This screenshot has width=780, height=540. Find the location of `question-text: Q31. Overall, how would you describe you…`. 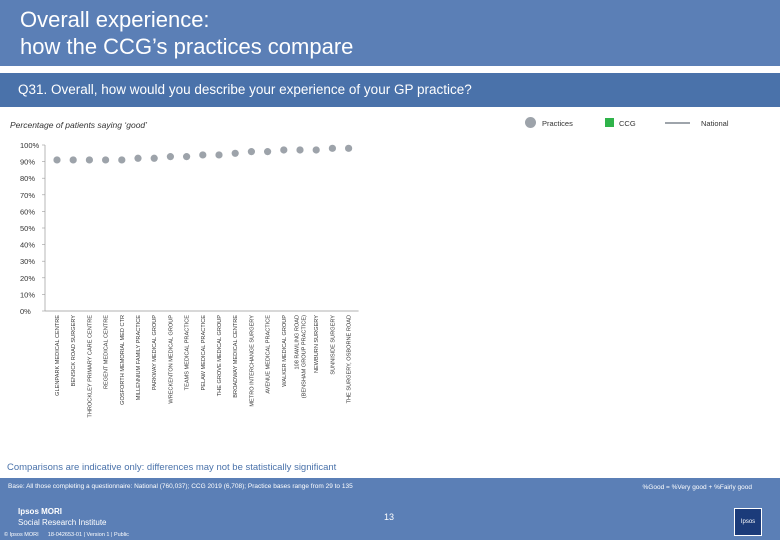

question-text: Q31. Overall, how would you describe you… is located at coordinates (245, 89).